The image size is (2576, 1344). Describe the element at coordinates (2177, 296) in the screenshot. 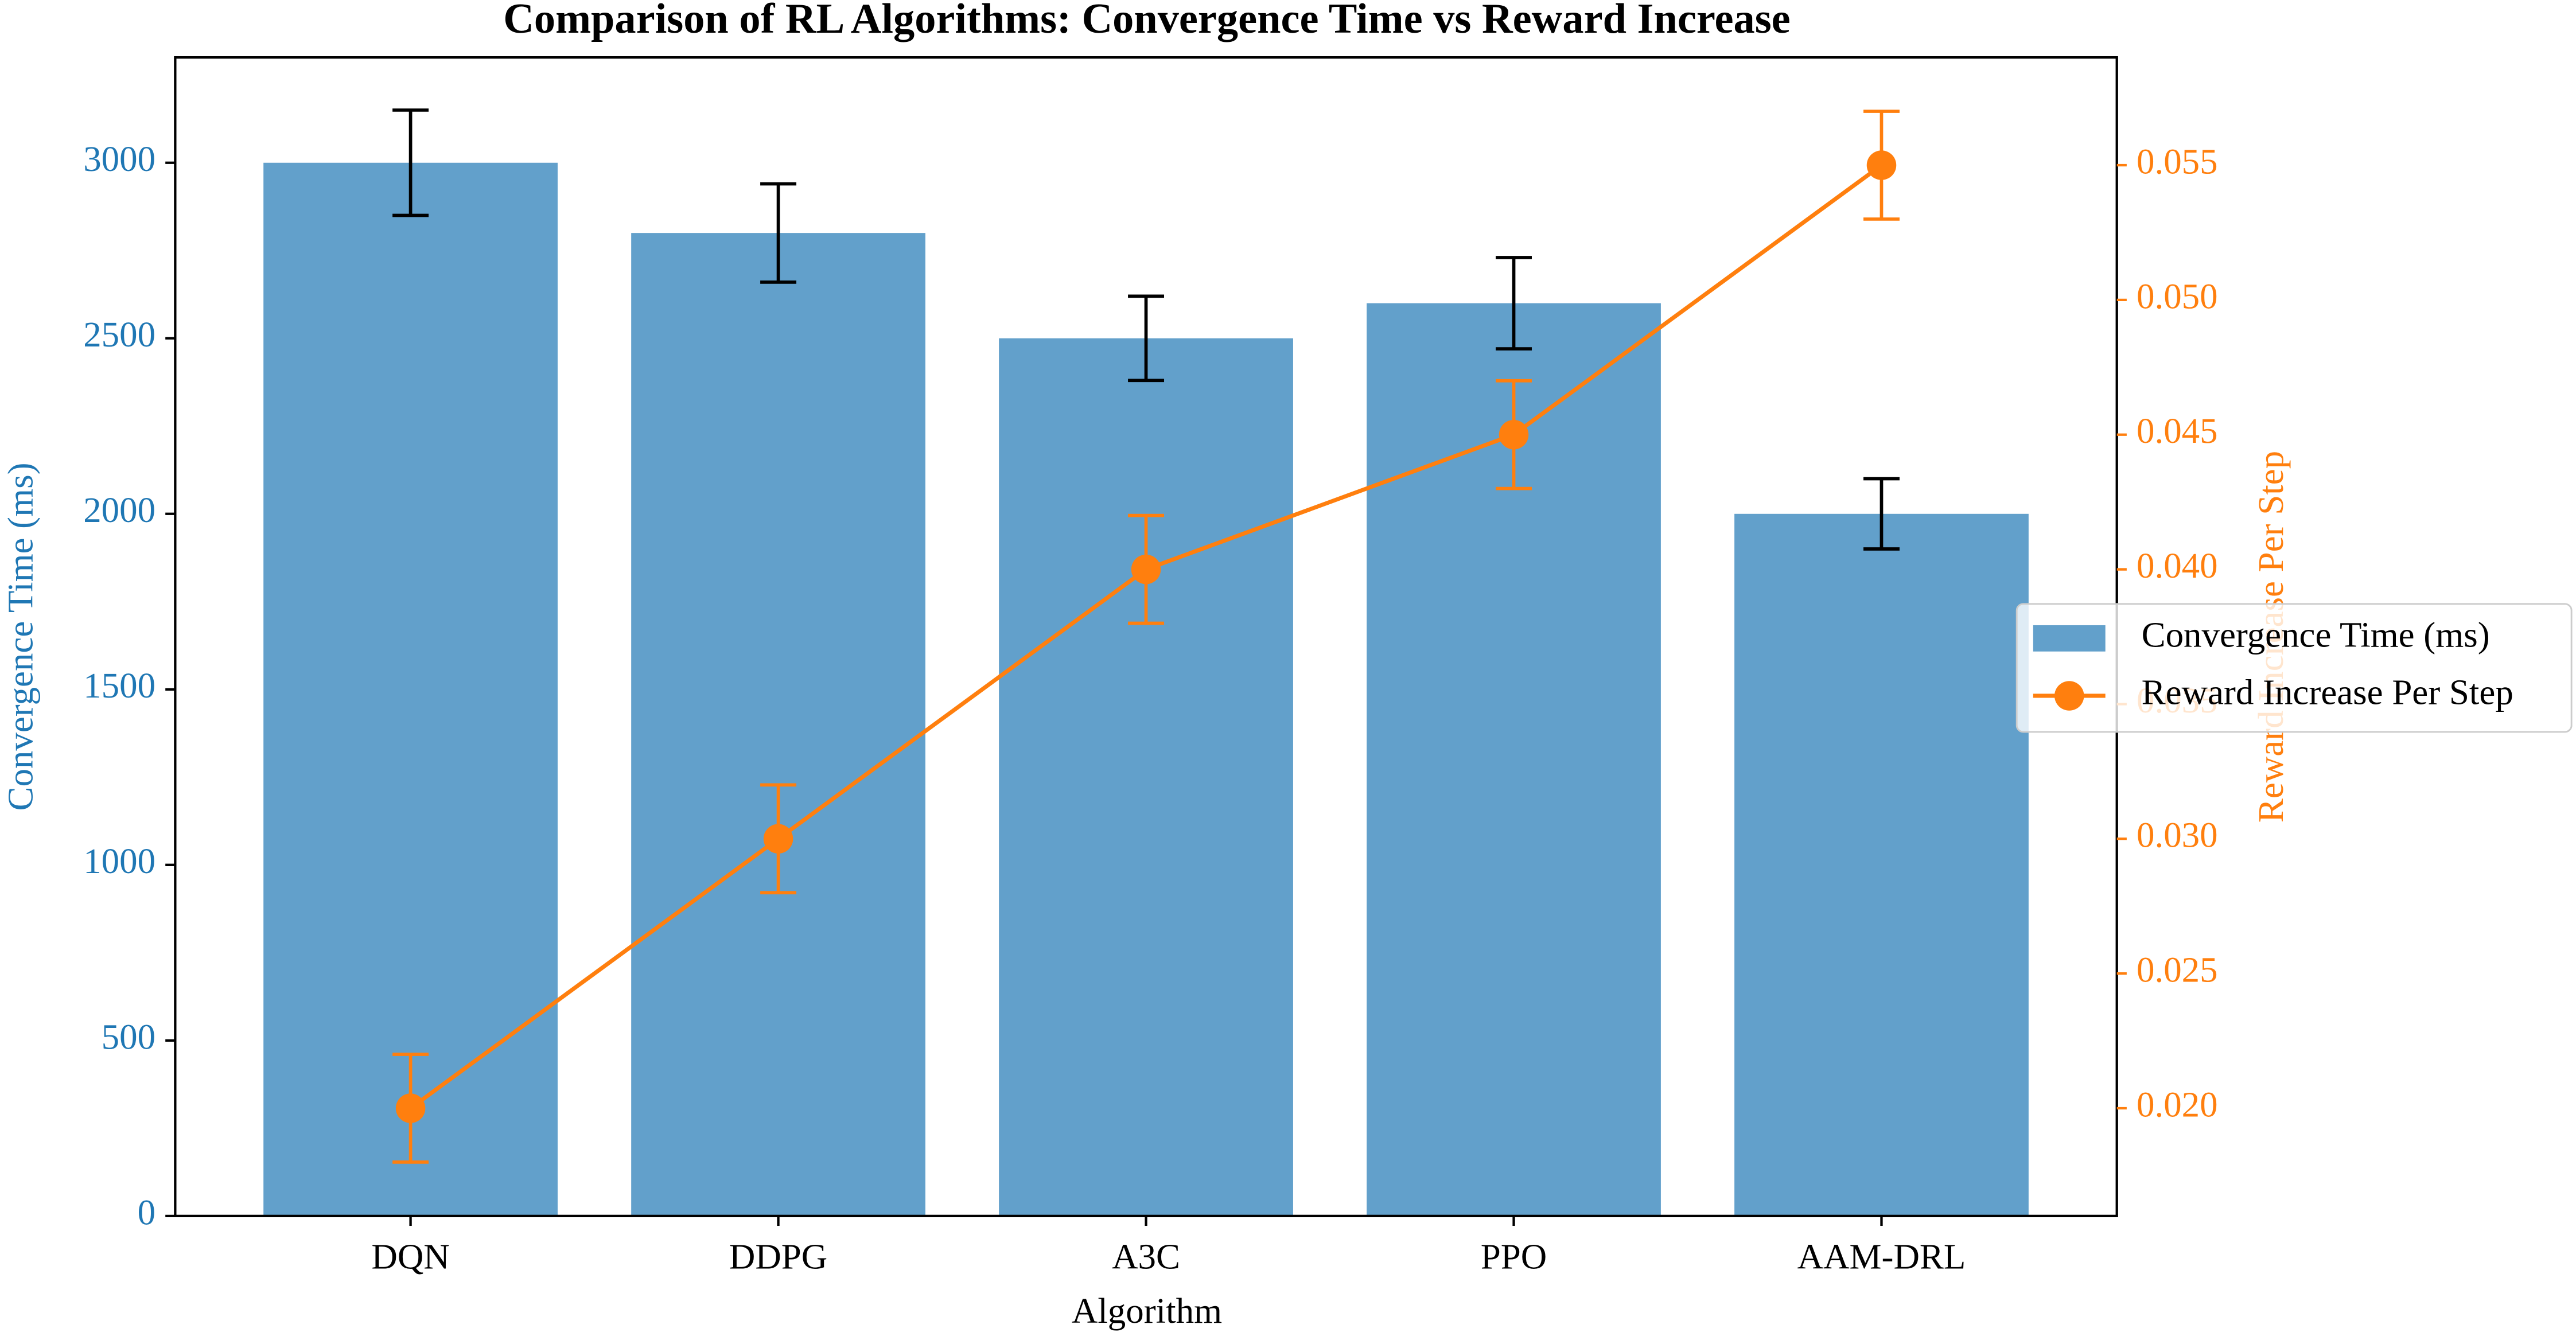

I see `y2-tick-label: 0.050` at that location.